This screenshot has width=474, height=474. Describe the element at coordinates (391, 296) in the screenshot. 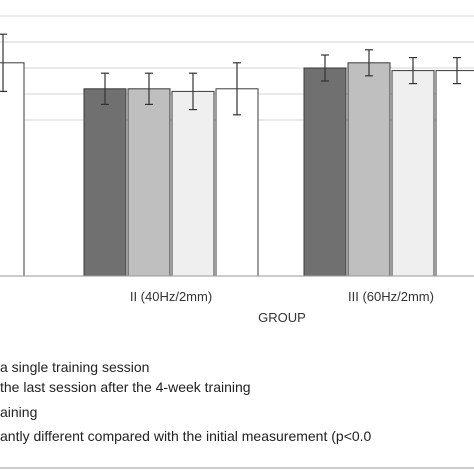

I see `x-tick-label: III (60Hz/2mm)` at that location.